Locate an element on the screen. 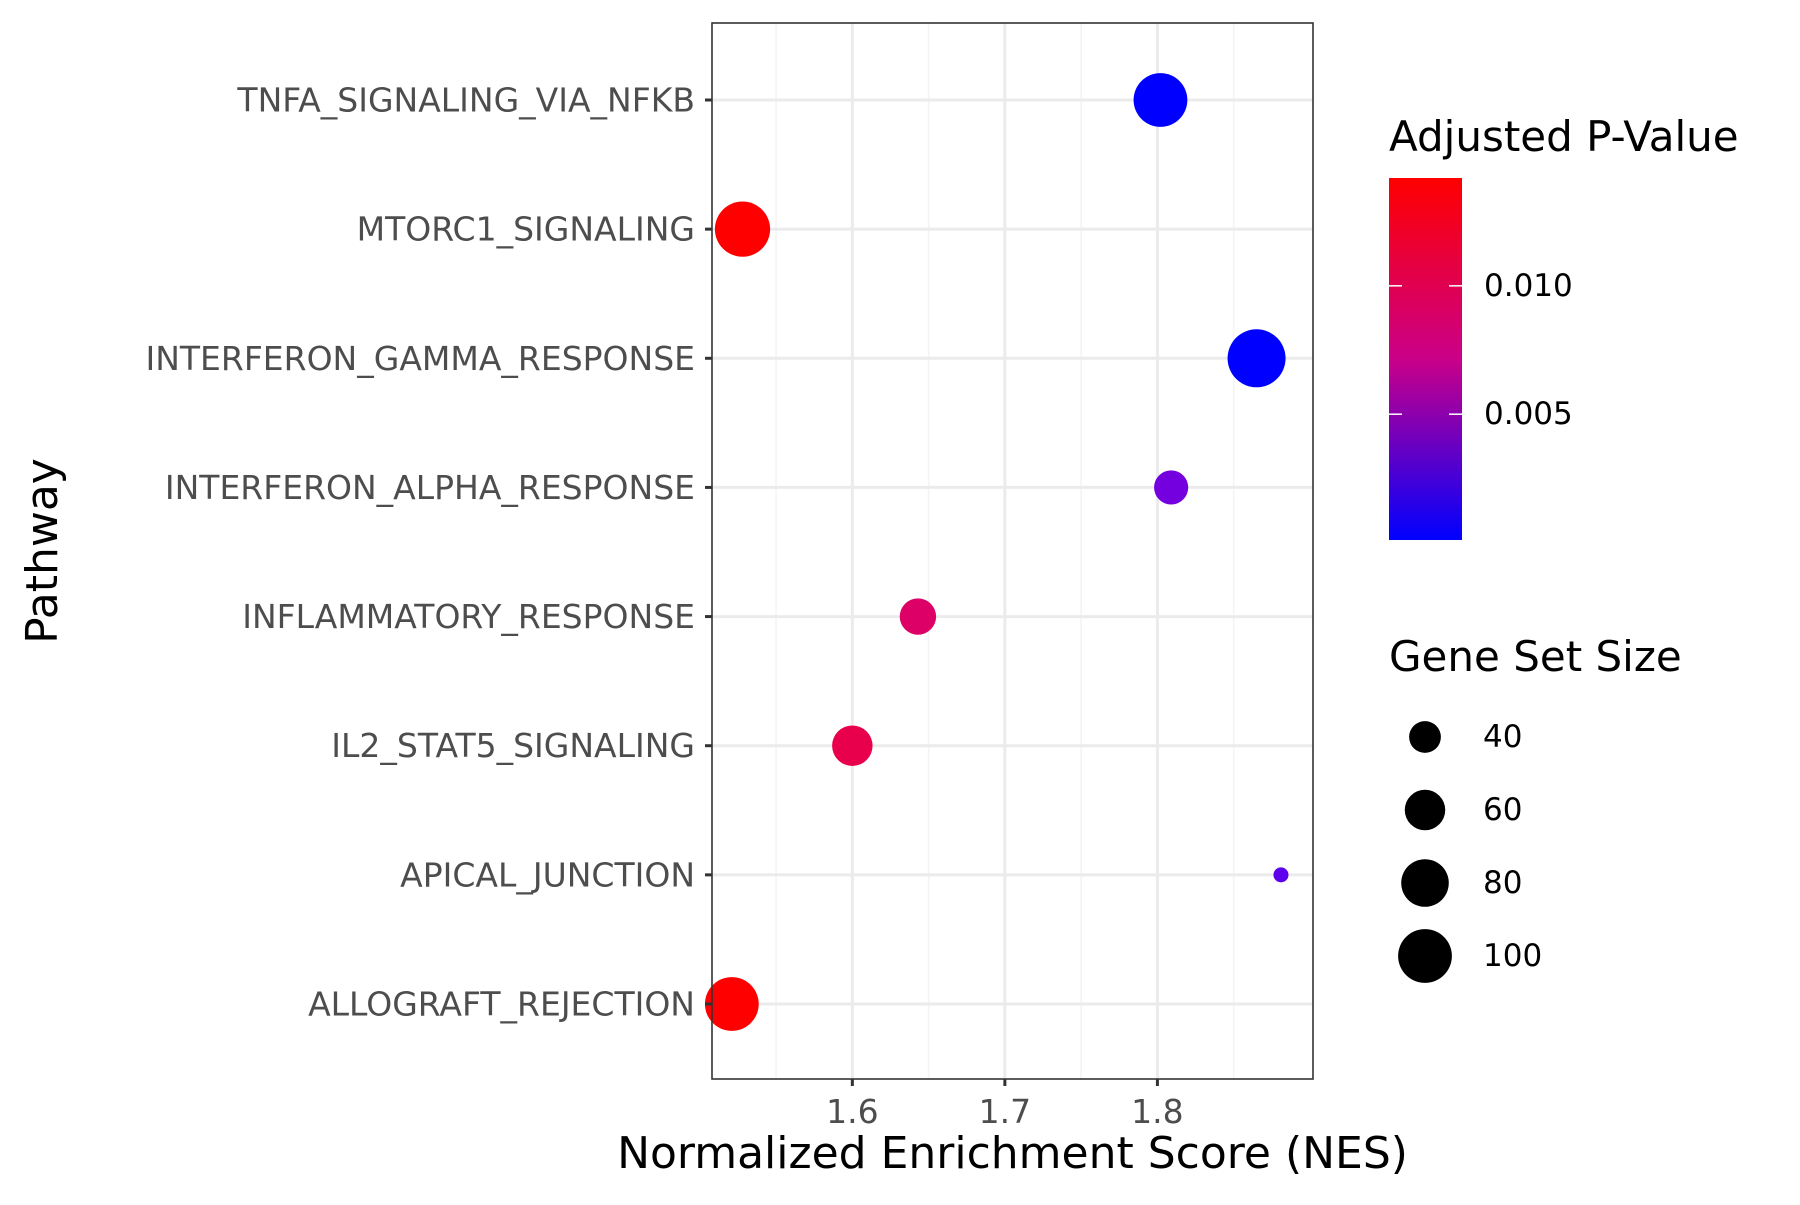 This screenshot has width=1800, height=1205. y-tick-label-allograft-rejection: ALLOGRAFT_REJECTION is located at coordinates (501, 1004).